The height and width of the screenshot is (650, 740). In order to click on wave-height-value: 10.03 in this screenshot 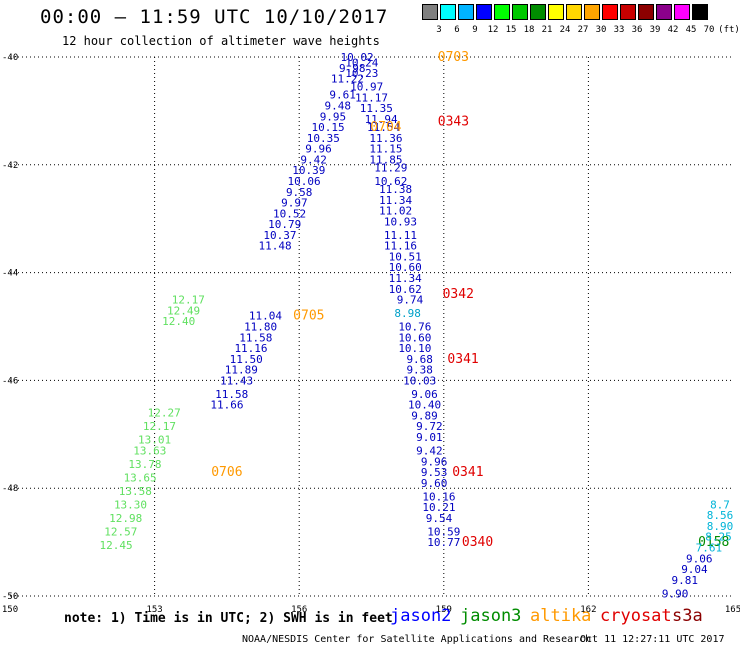, I will do `click(419, 380)`.